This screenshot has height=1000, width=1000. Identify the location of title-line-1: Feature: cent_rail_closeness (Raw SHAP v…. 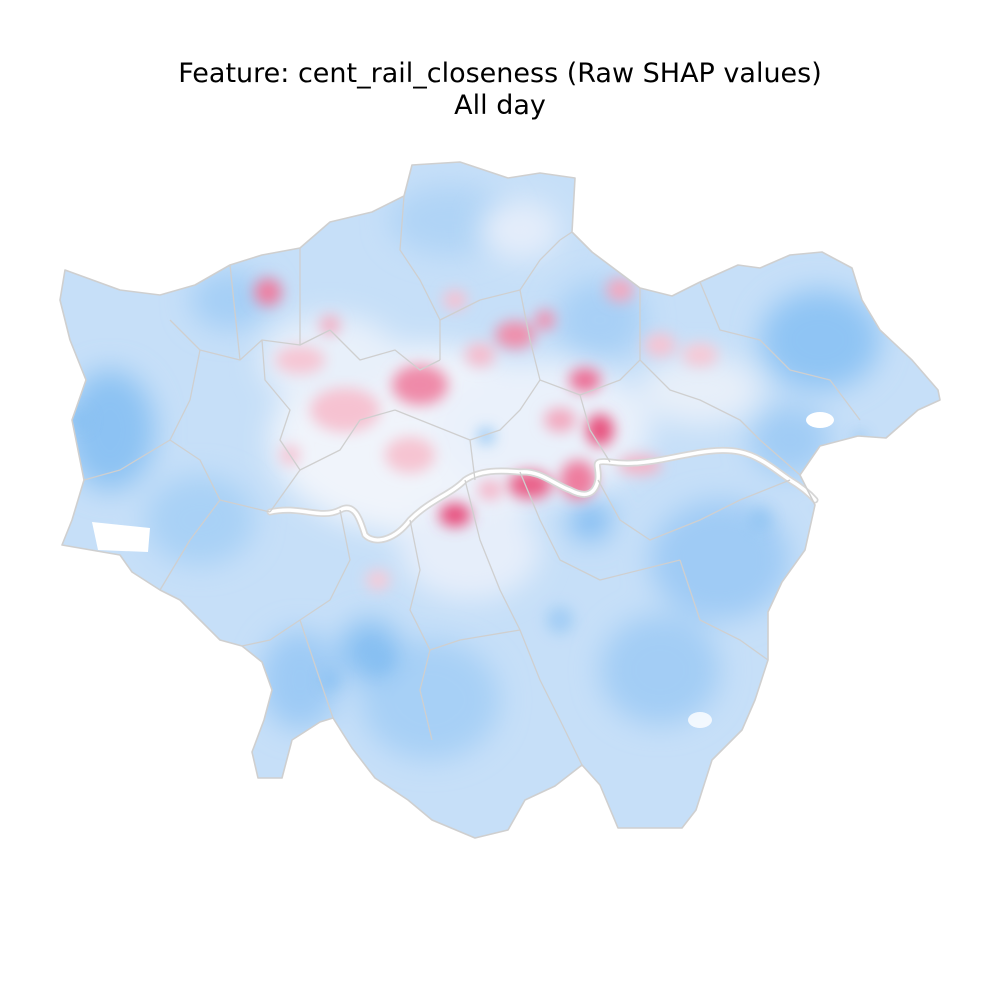
(500, 73).